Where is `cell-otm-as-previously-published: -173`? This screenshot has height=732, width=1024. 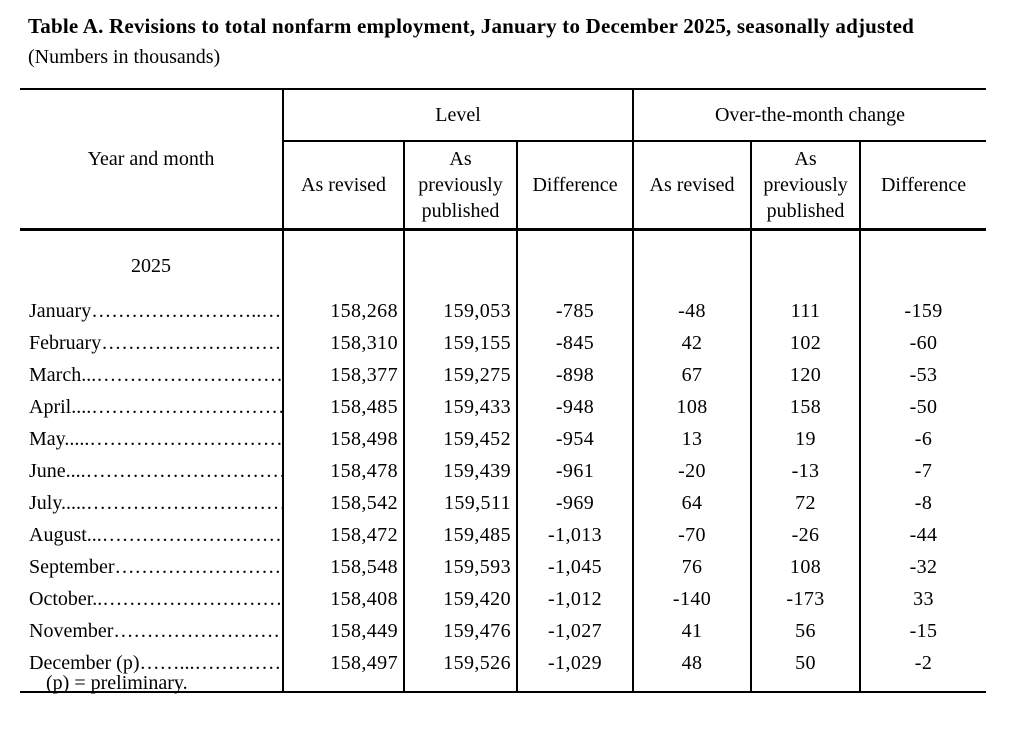
cell-otm-as-previously-published: -173 is located at coordinates (805, 599).